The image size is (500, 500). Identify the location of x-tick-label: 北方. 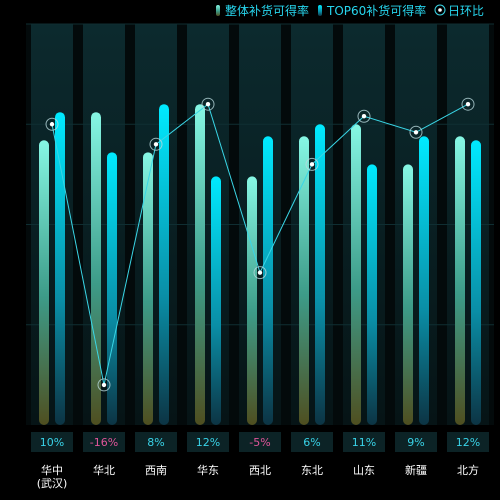
(468, 470).